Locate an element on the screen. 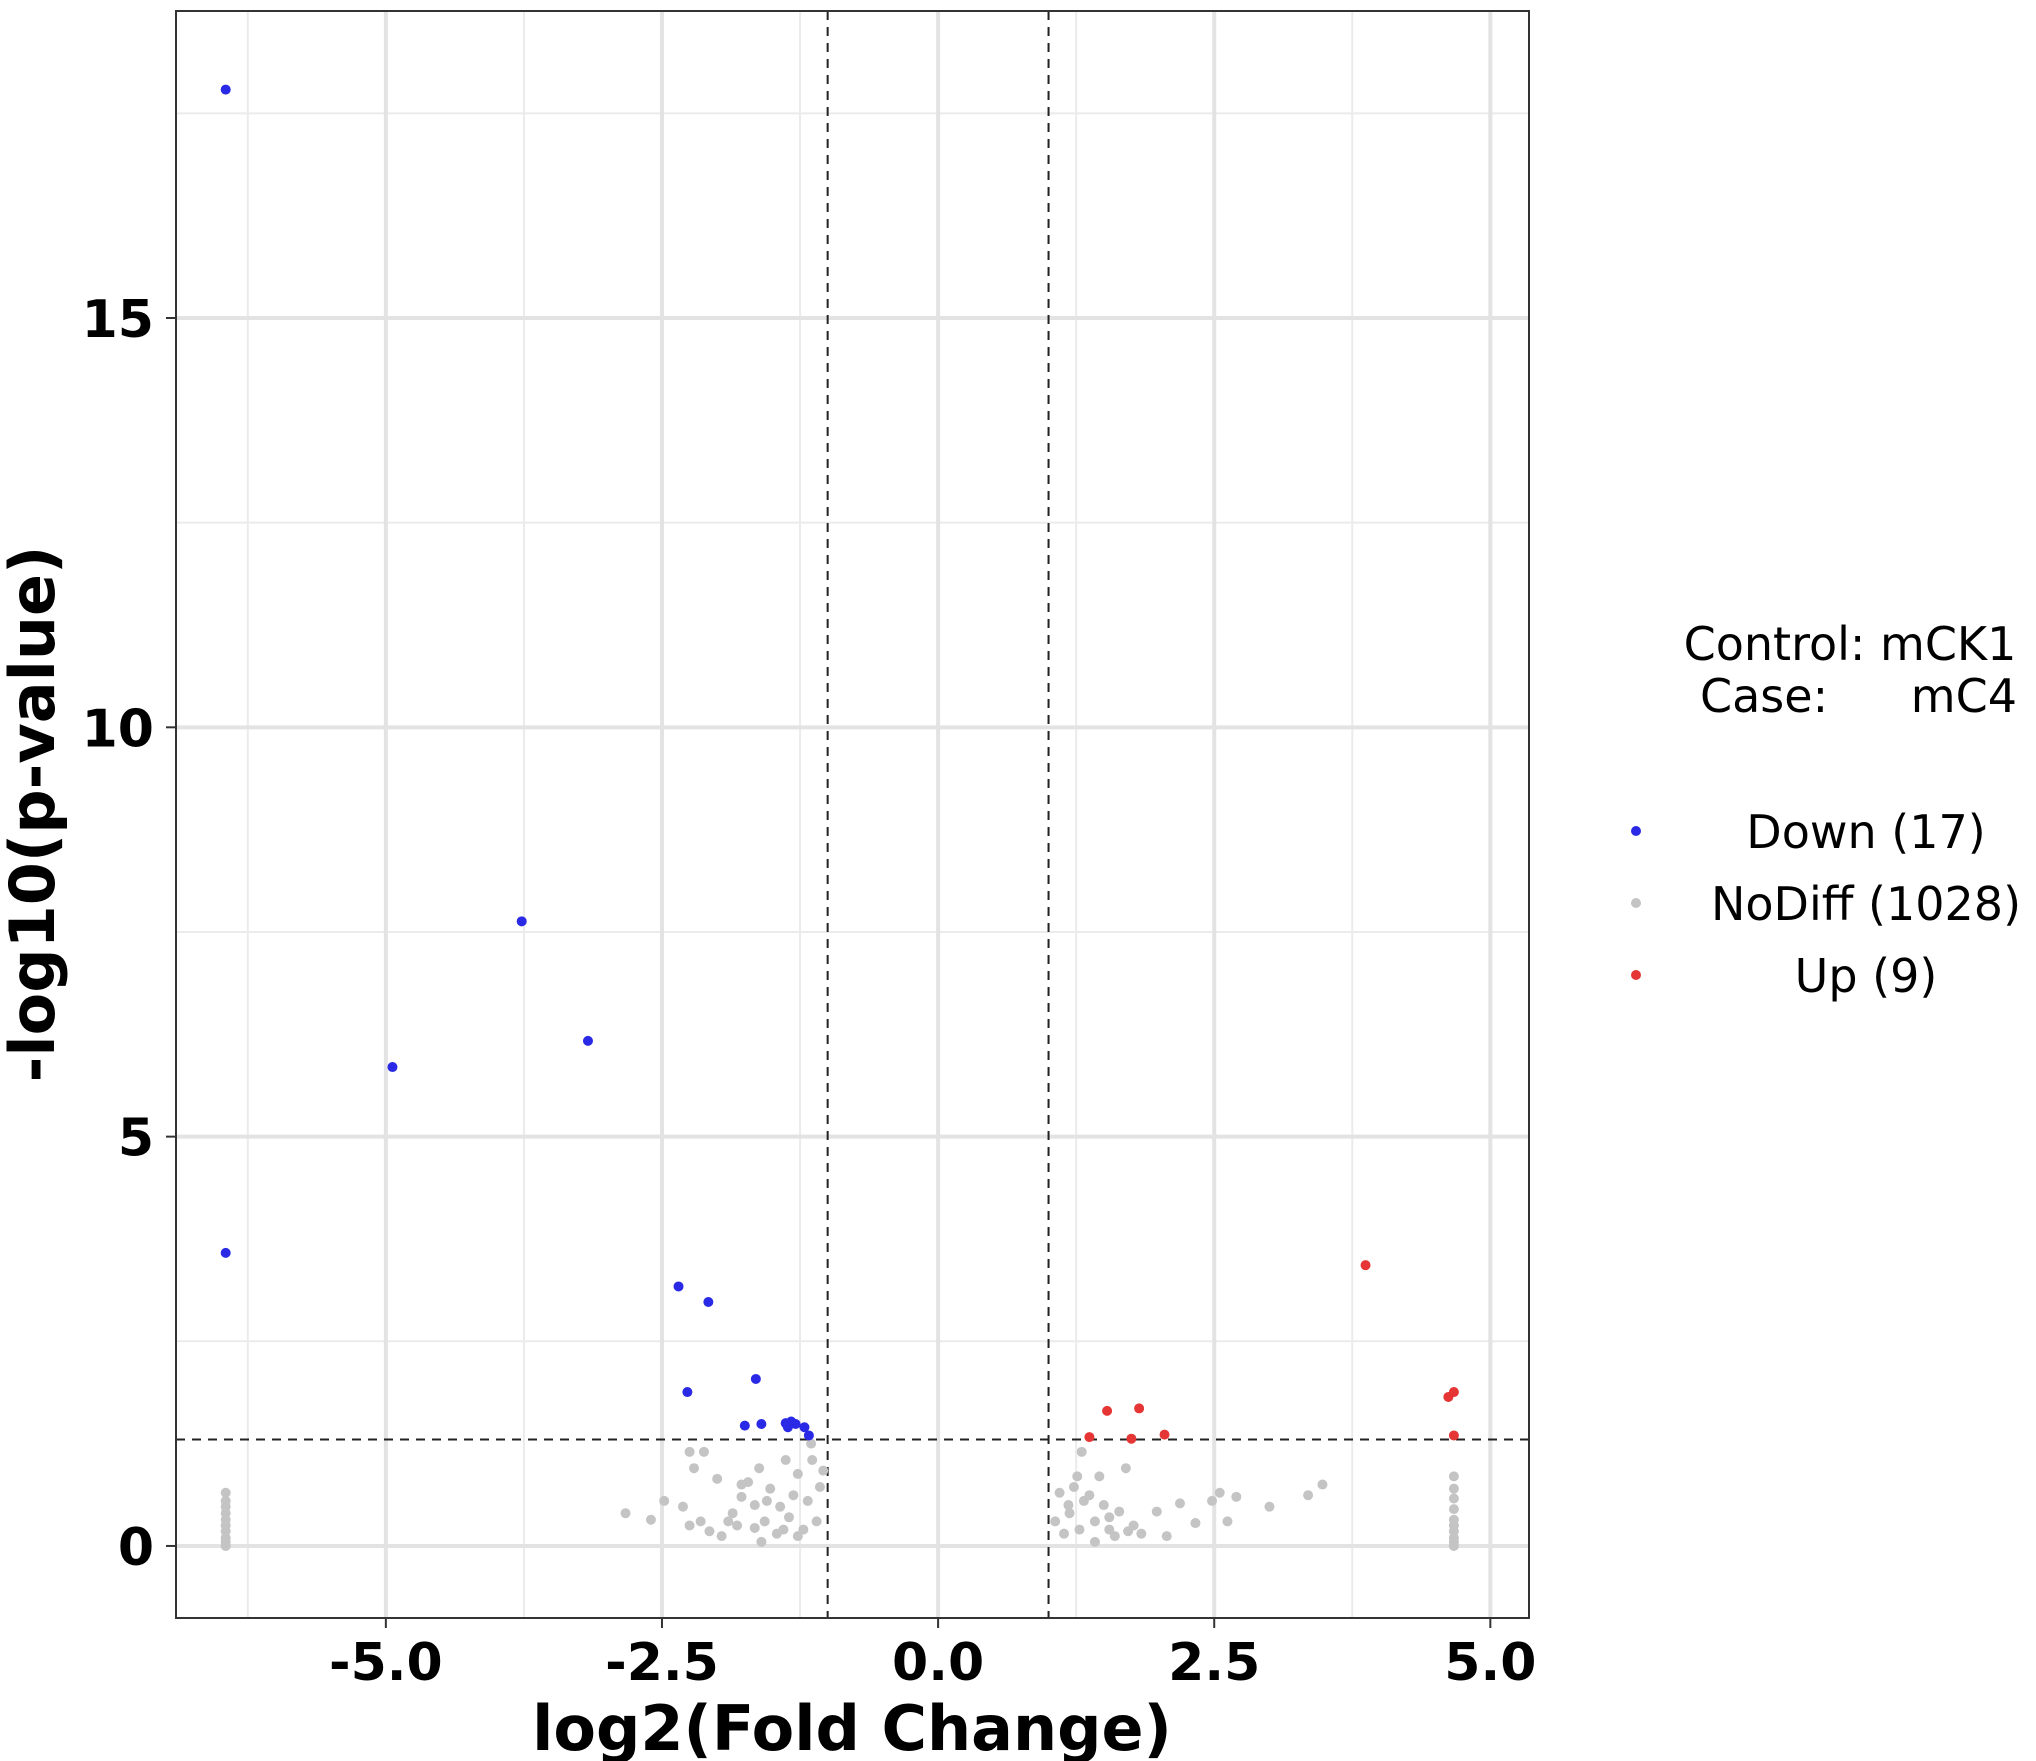 The width and height of the screenshot is (2036, 1761). legend-case-label: Case: is located at coordinates (1764, 696).